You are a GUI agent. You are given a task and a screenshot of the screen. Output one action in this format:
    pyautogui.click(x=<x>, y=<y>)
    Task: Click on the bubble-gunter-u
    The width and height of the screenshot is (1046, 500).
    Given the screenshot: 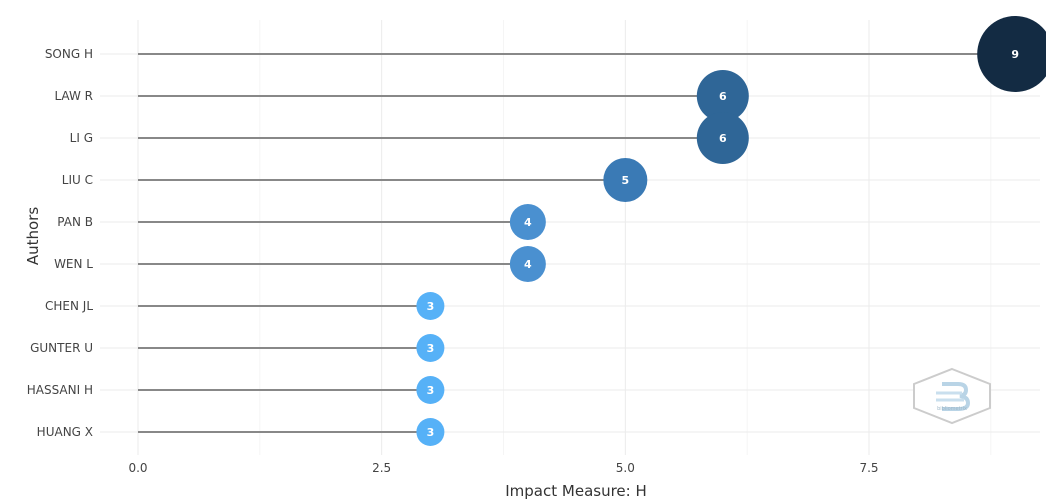 What is the action you would take?
    pyautogui.click(x=430, y=348)
    